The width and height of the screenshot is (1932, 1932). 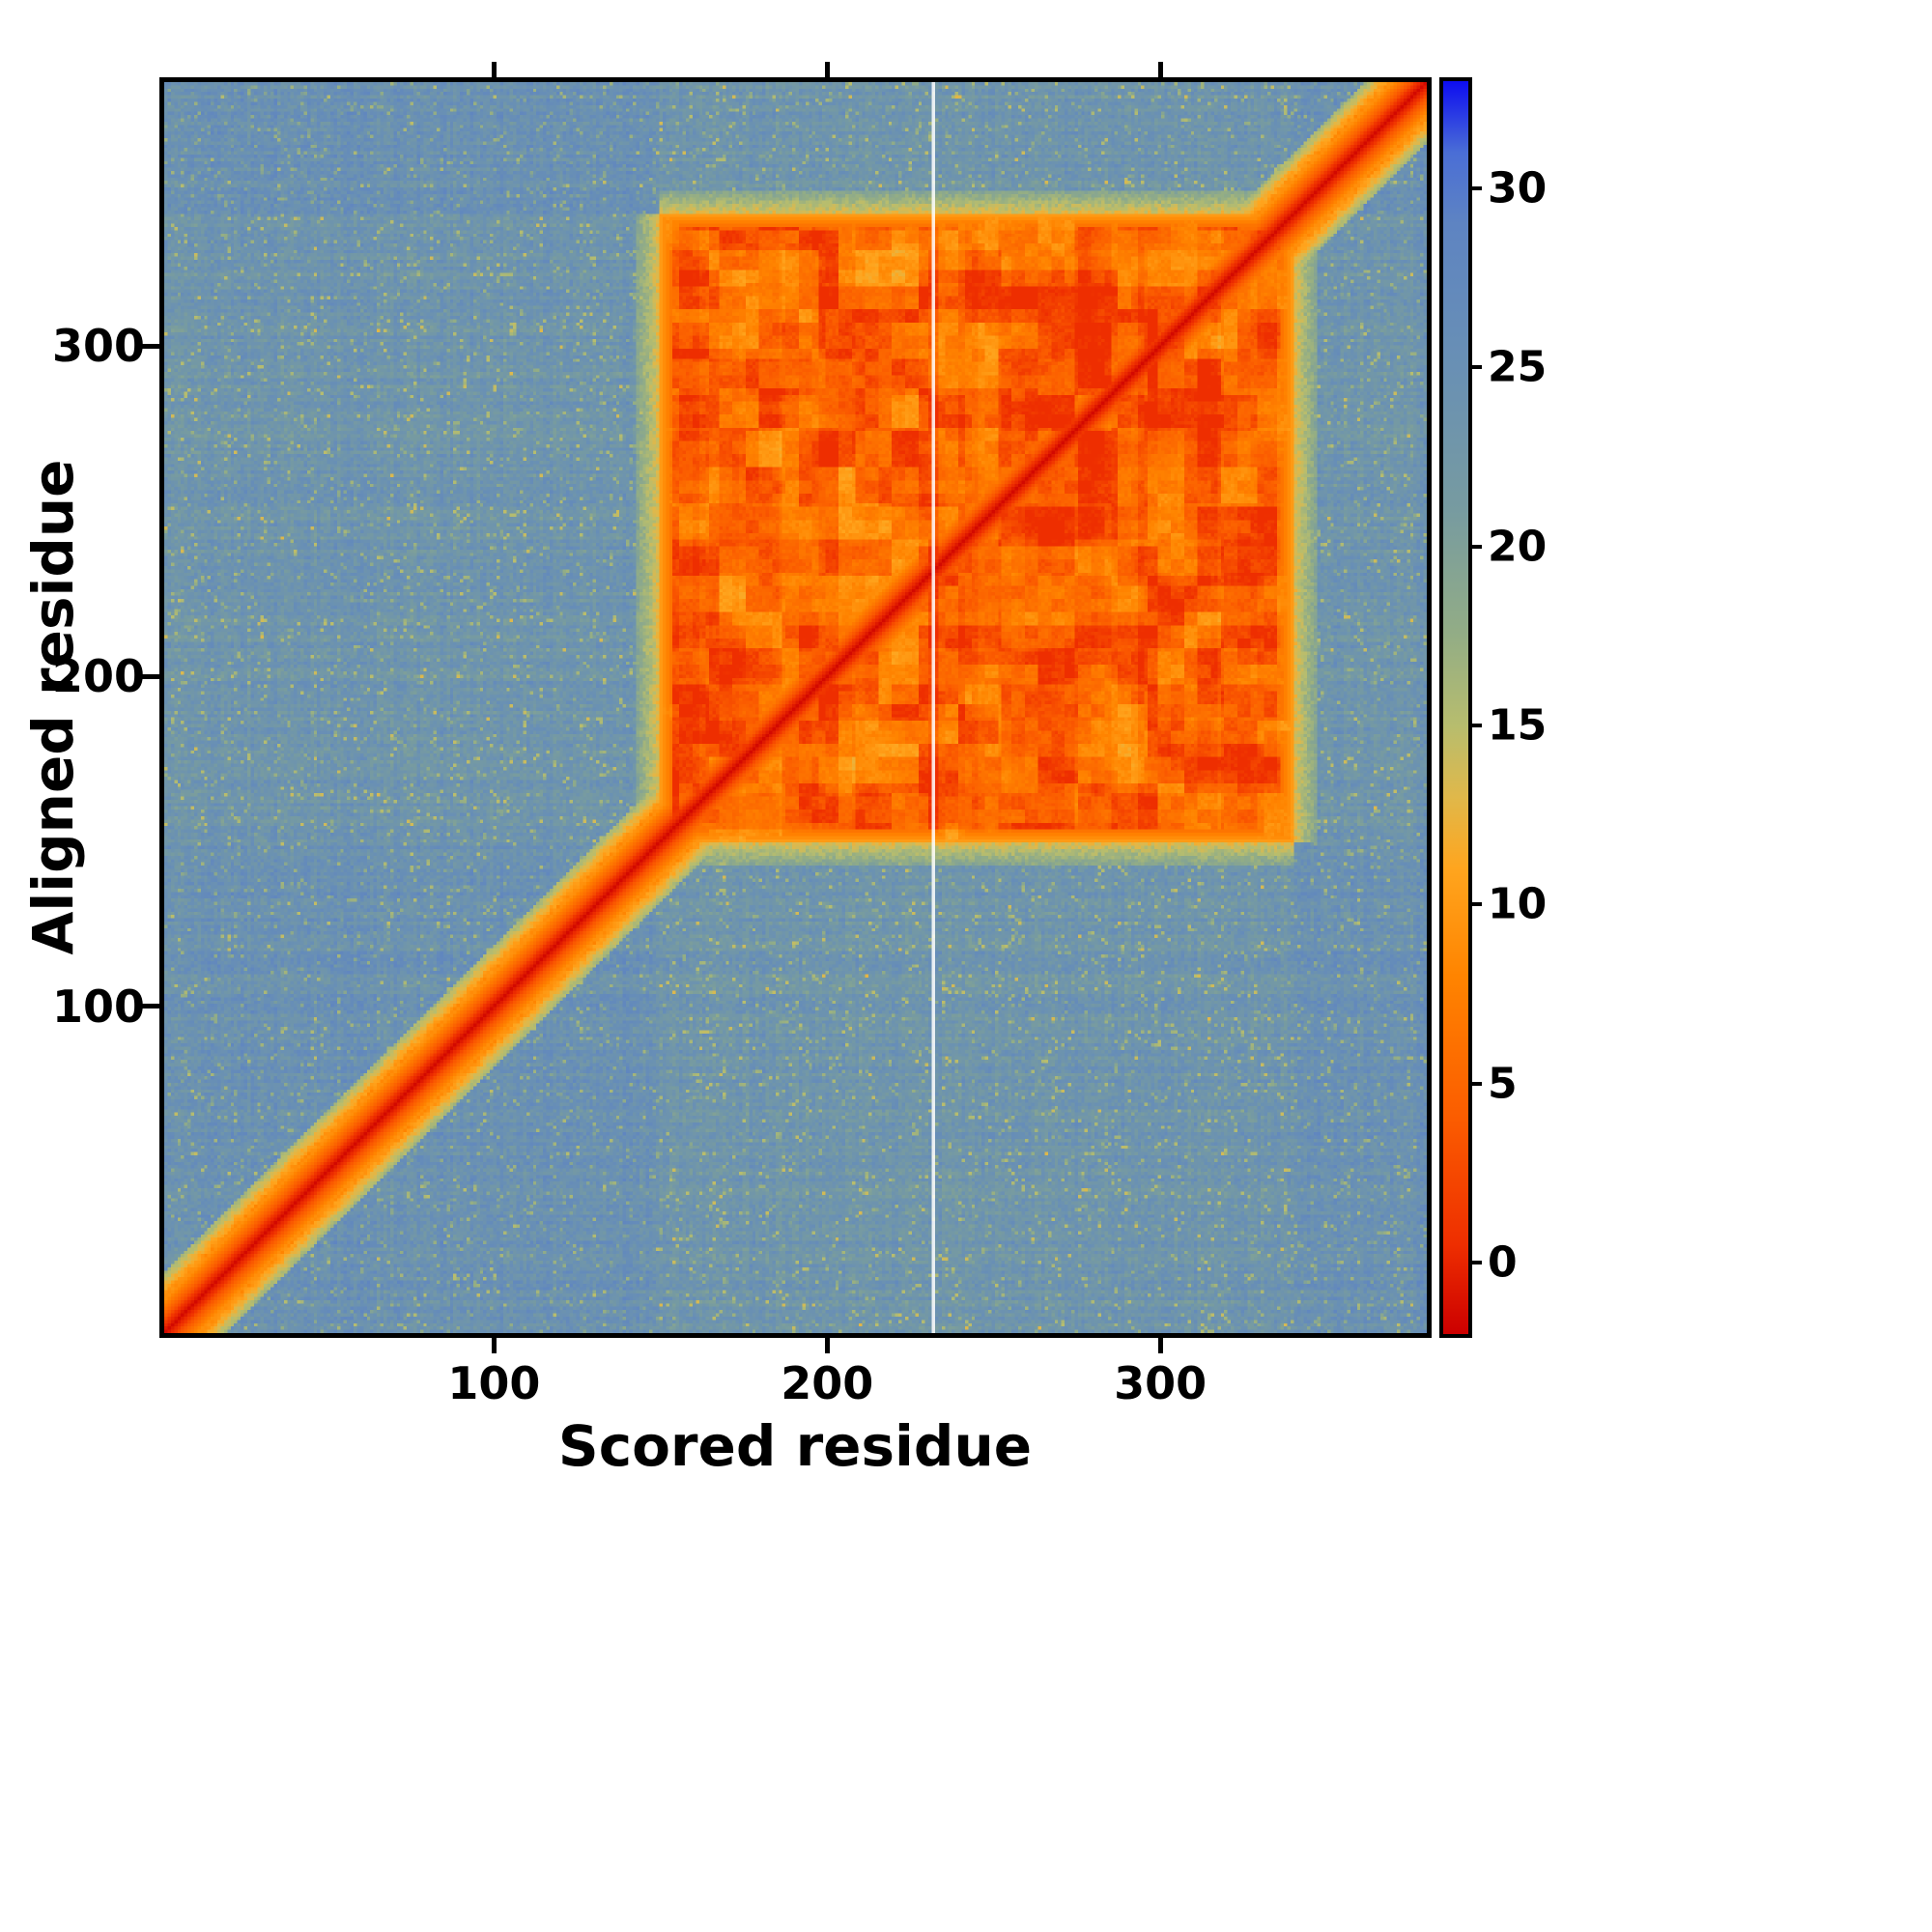 I want to click on y-axis-label: Aligned residue, so click(x=53, y=707).